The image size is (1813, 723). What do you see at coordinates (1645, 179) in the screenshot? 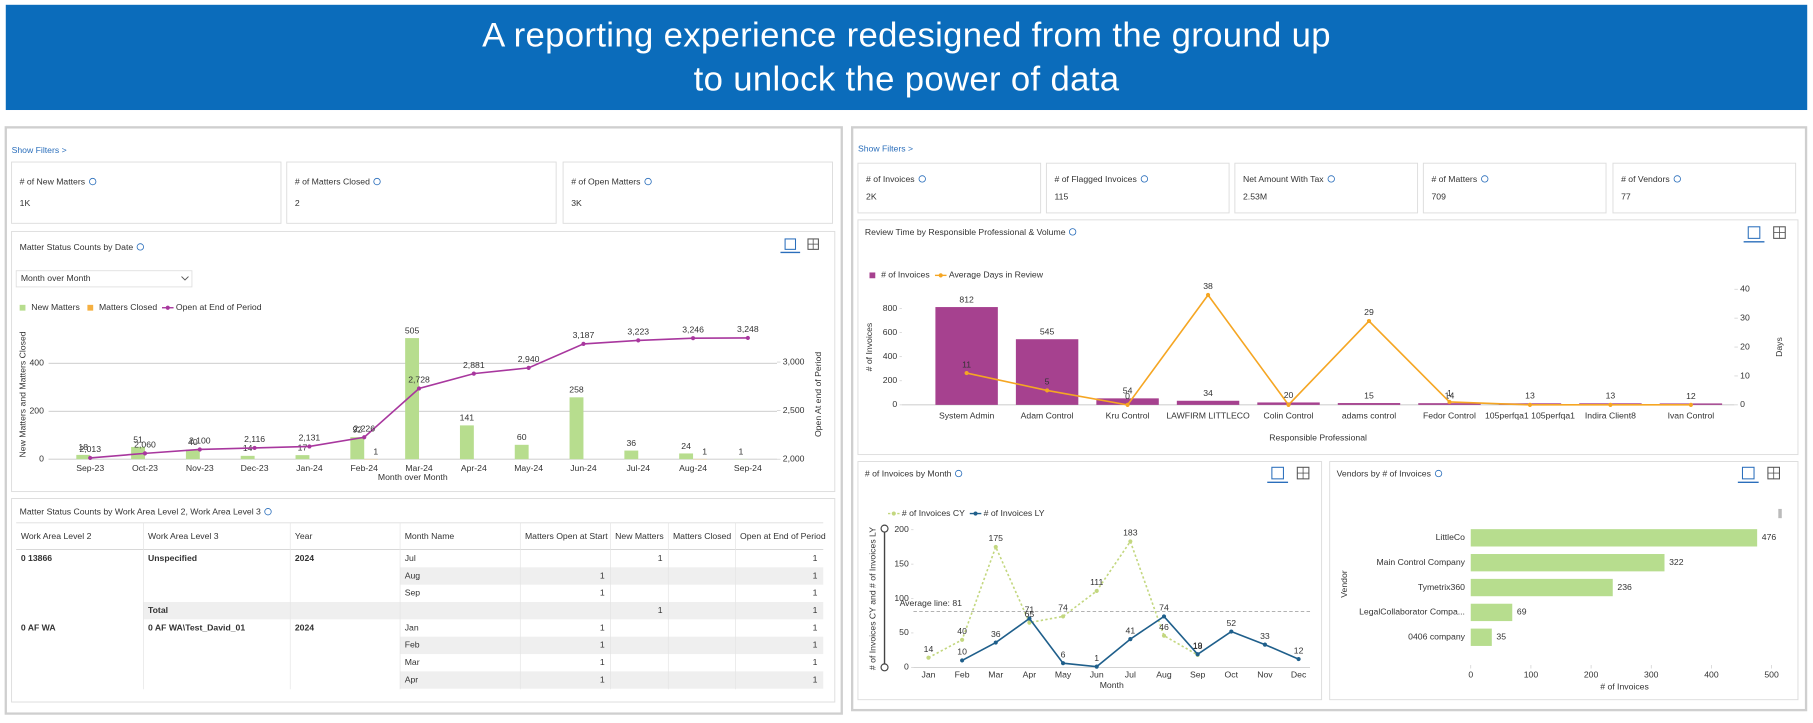
I see `kpi-label: # of Vendors` at bounding box center [1645, 179].